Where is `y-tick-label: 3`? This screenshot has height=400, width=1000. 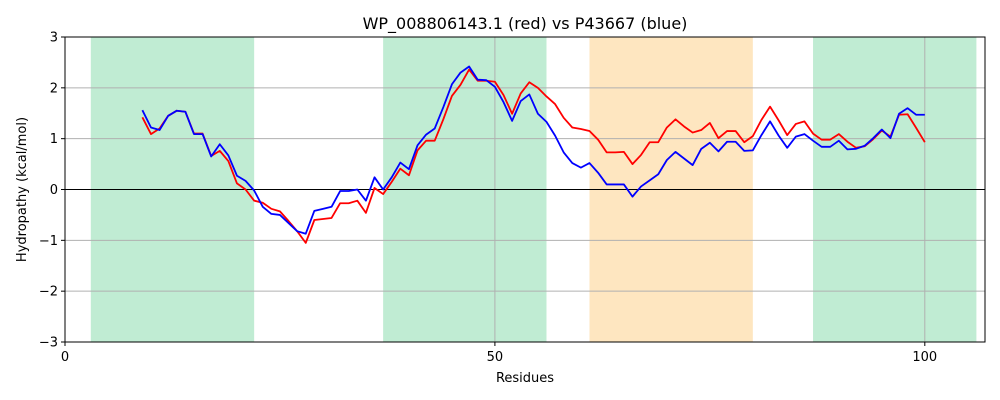
y-tick-label: 3 is located at coordinates (54, 38).